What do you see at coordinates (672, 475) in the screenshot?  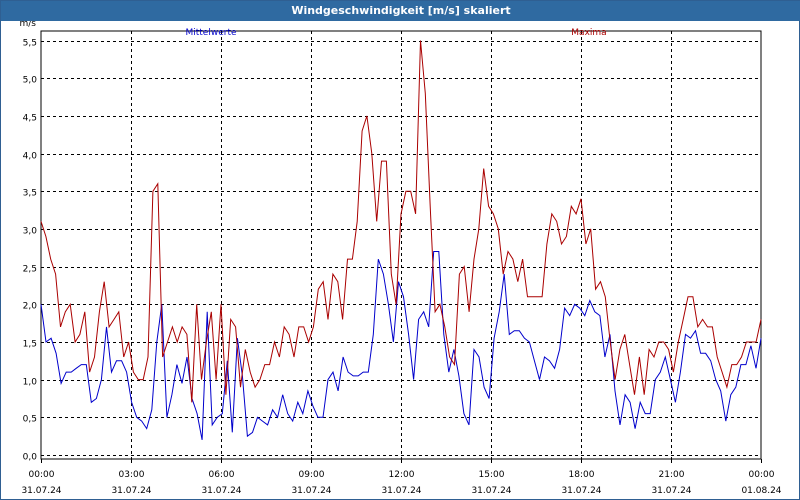 I see `x-tick-time: 21:00` at bounding box center [672, 475].